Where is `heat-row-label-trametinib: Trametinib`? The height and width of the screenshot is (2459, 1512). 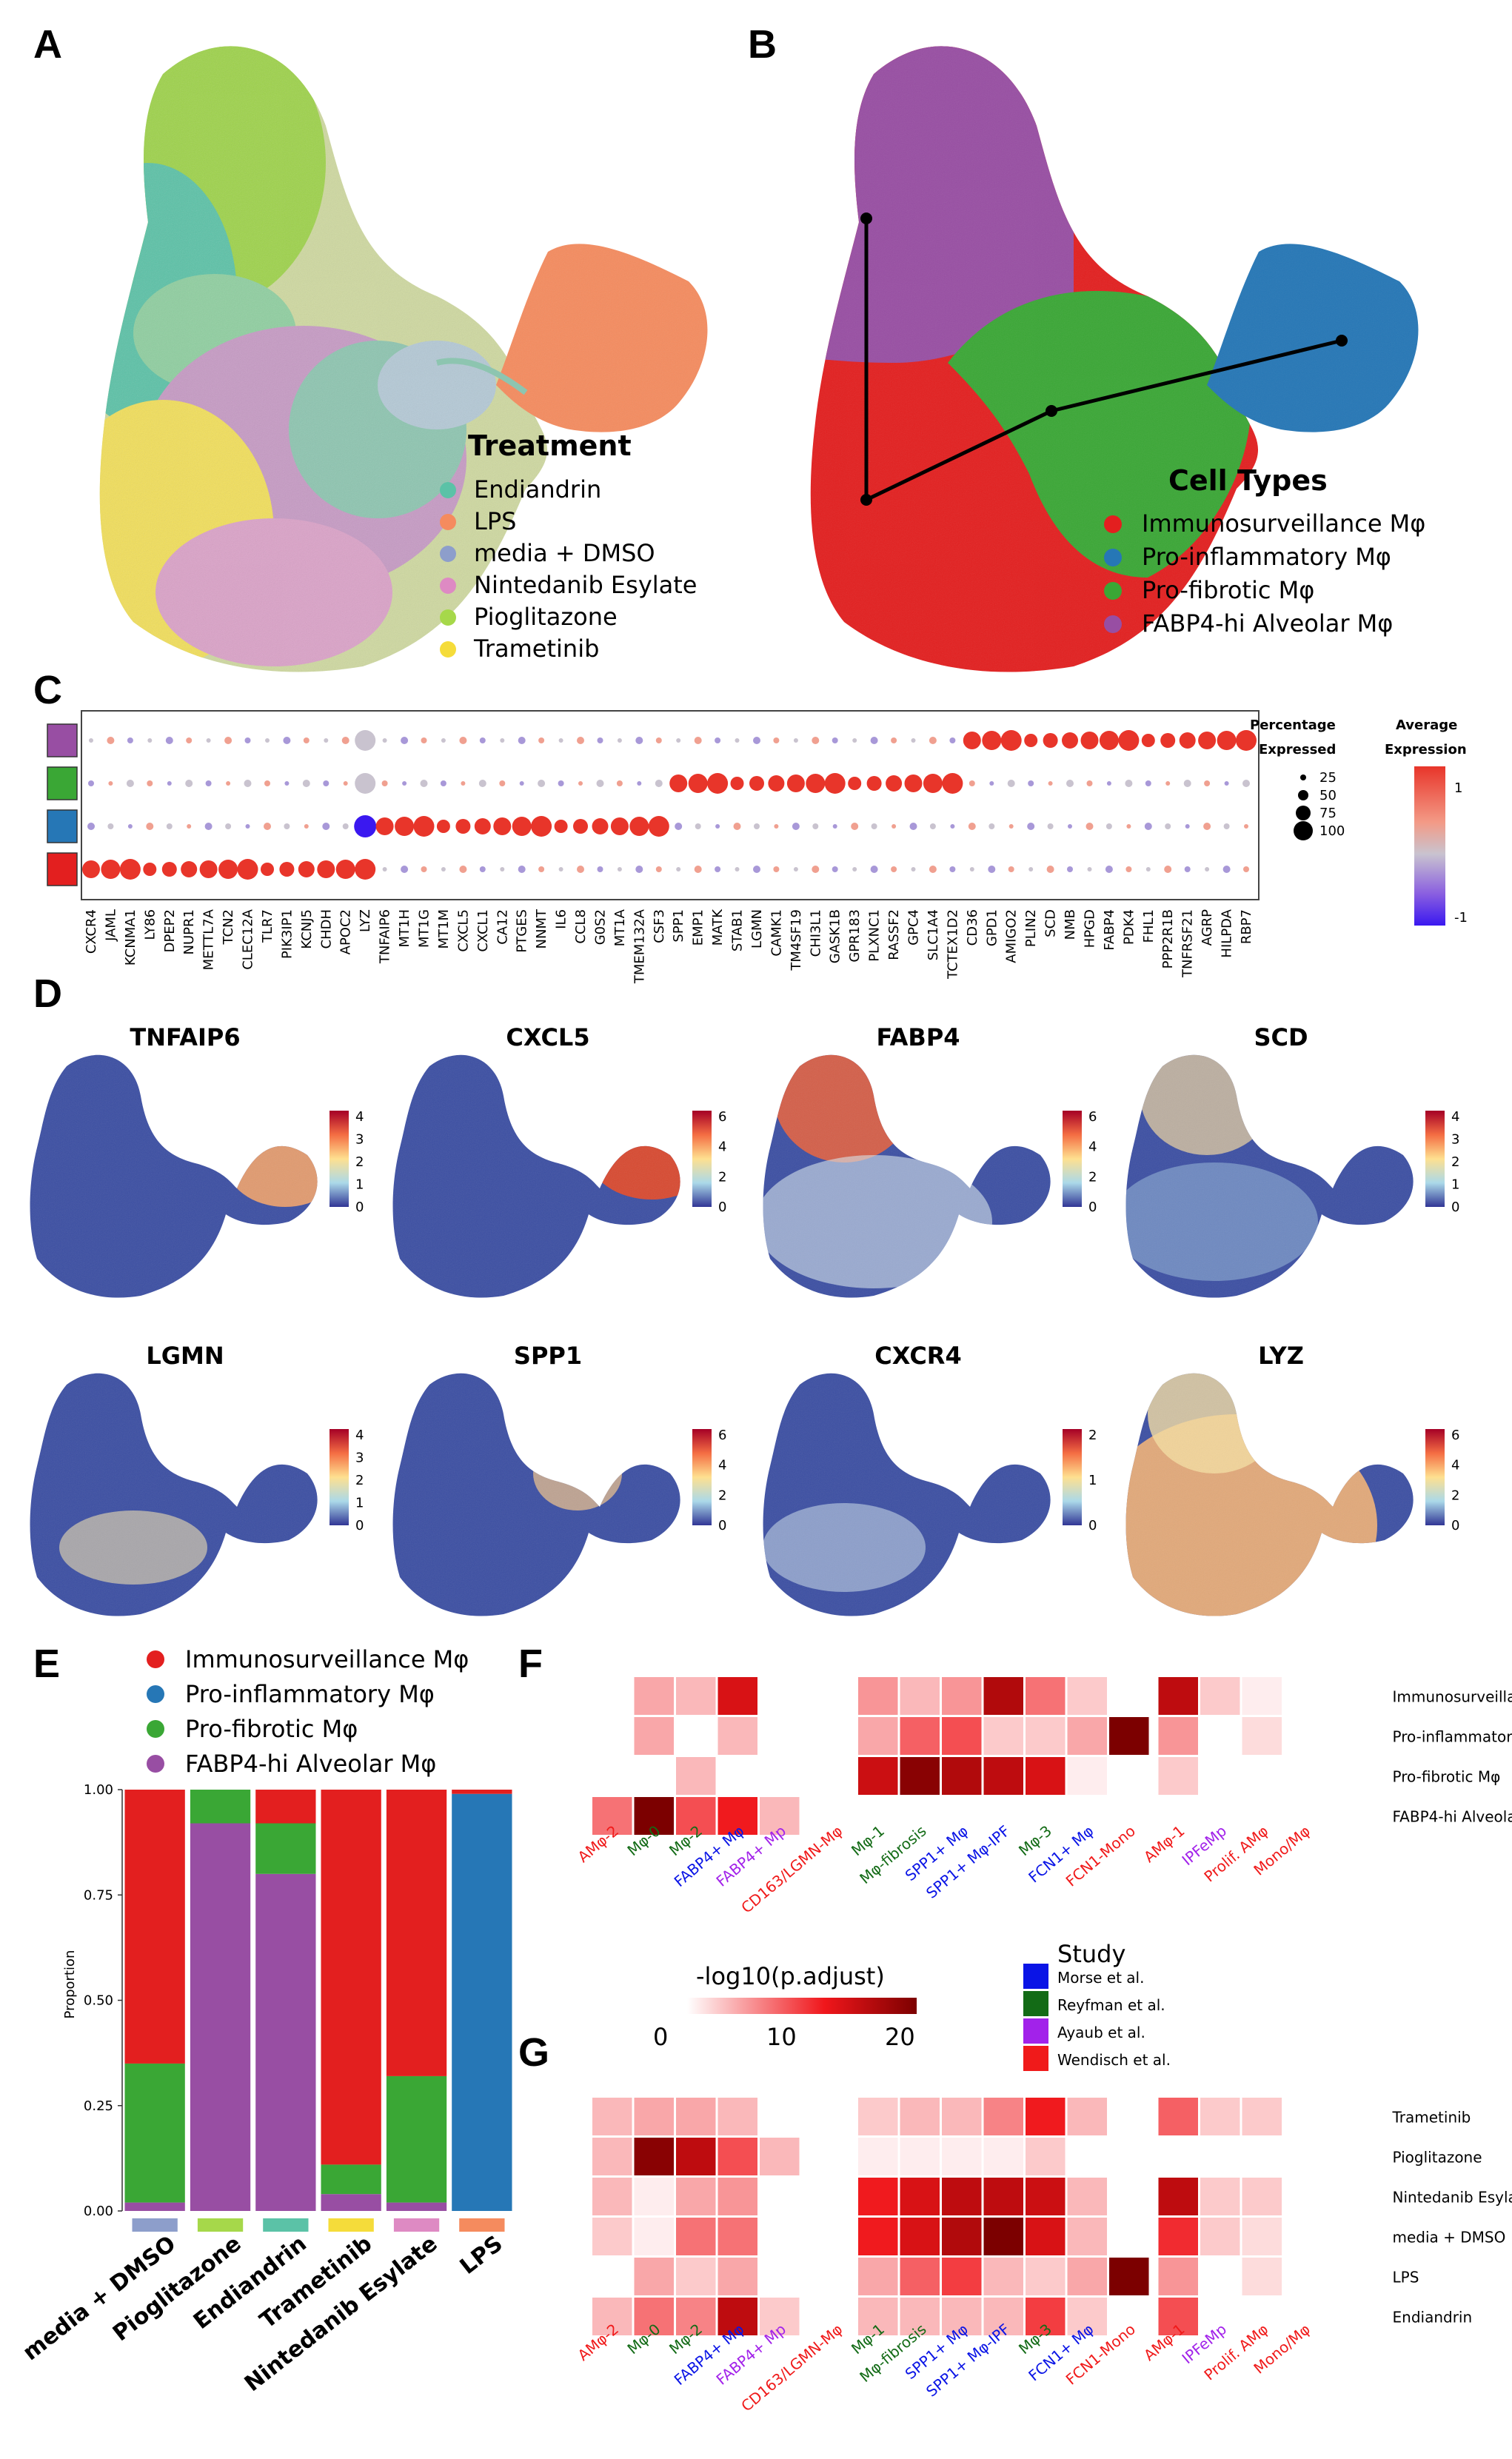
heat-row-label-trametinib: Trametinib is located at coordinates (1431, 2118).